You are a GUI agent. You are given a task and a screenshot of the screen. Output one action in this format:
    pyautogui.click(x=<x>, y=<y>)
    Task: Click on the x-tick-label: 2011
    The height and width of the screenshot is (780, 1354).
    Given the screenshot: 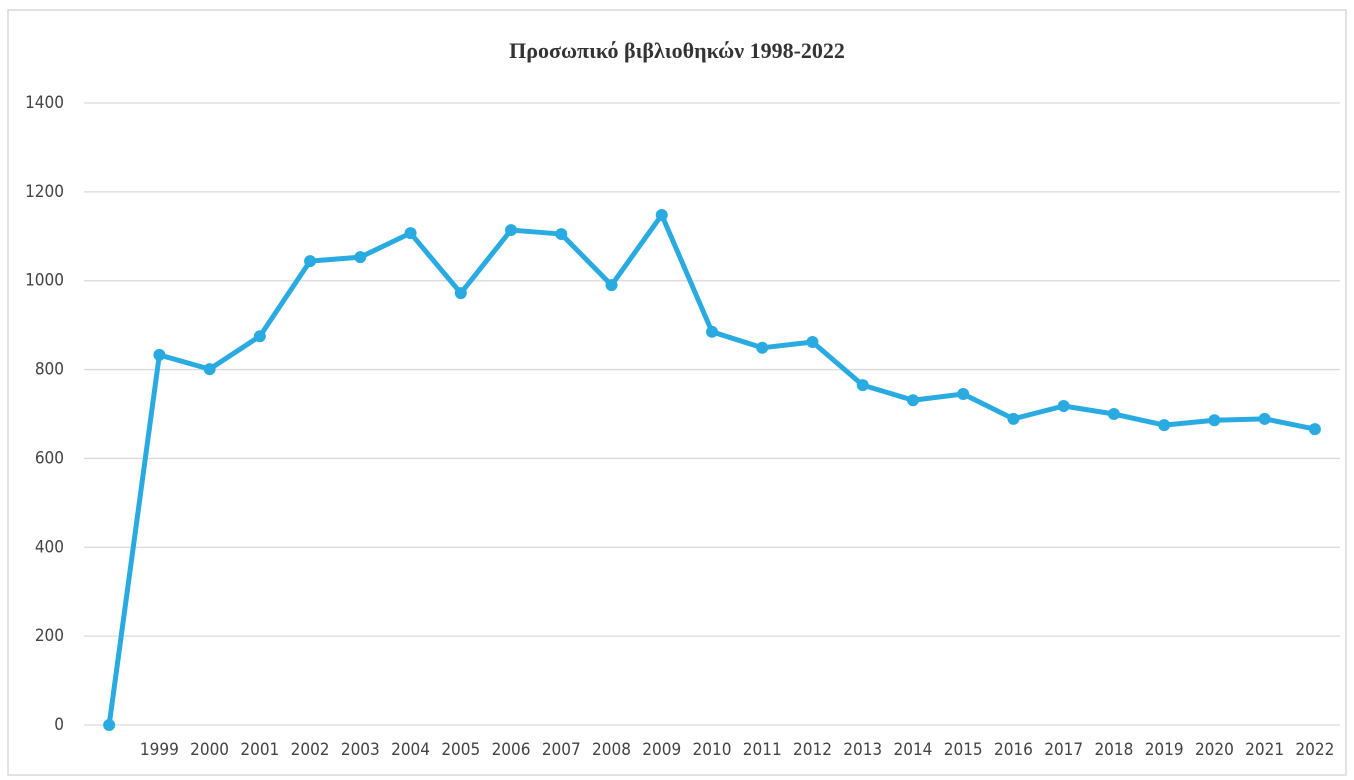 What is the action you would take?
    pyautogui.click(x=762, y=750)
    